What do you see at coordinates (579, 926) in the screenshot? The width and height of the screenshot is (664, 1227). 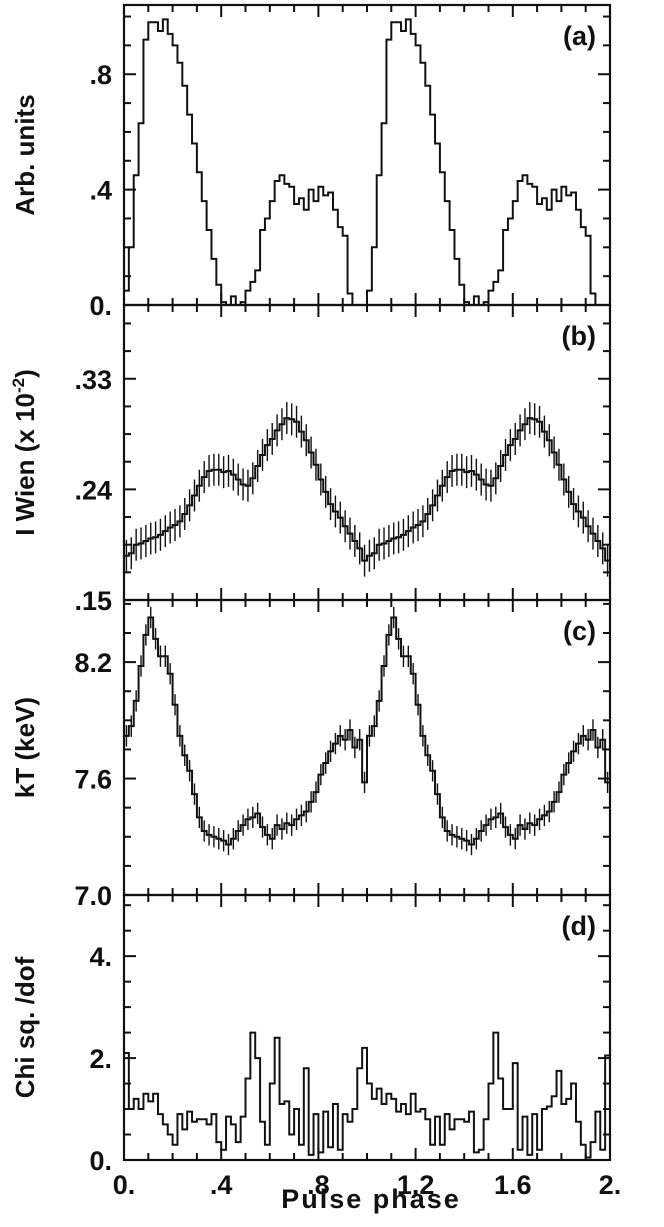 I see `panel-label: (d)` at bounding box center [579, 926].